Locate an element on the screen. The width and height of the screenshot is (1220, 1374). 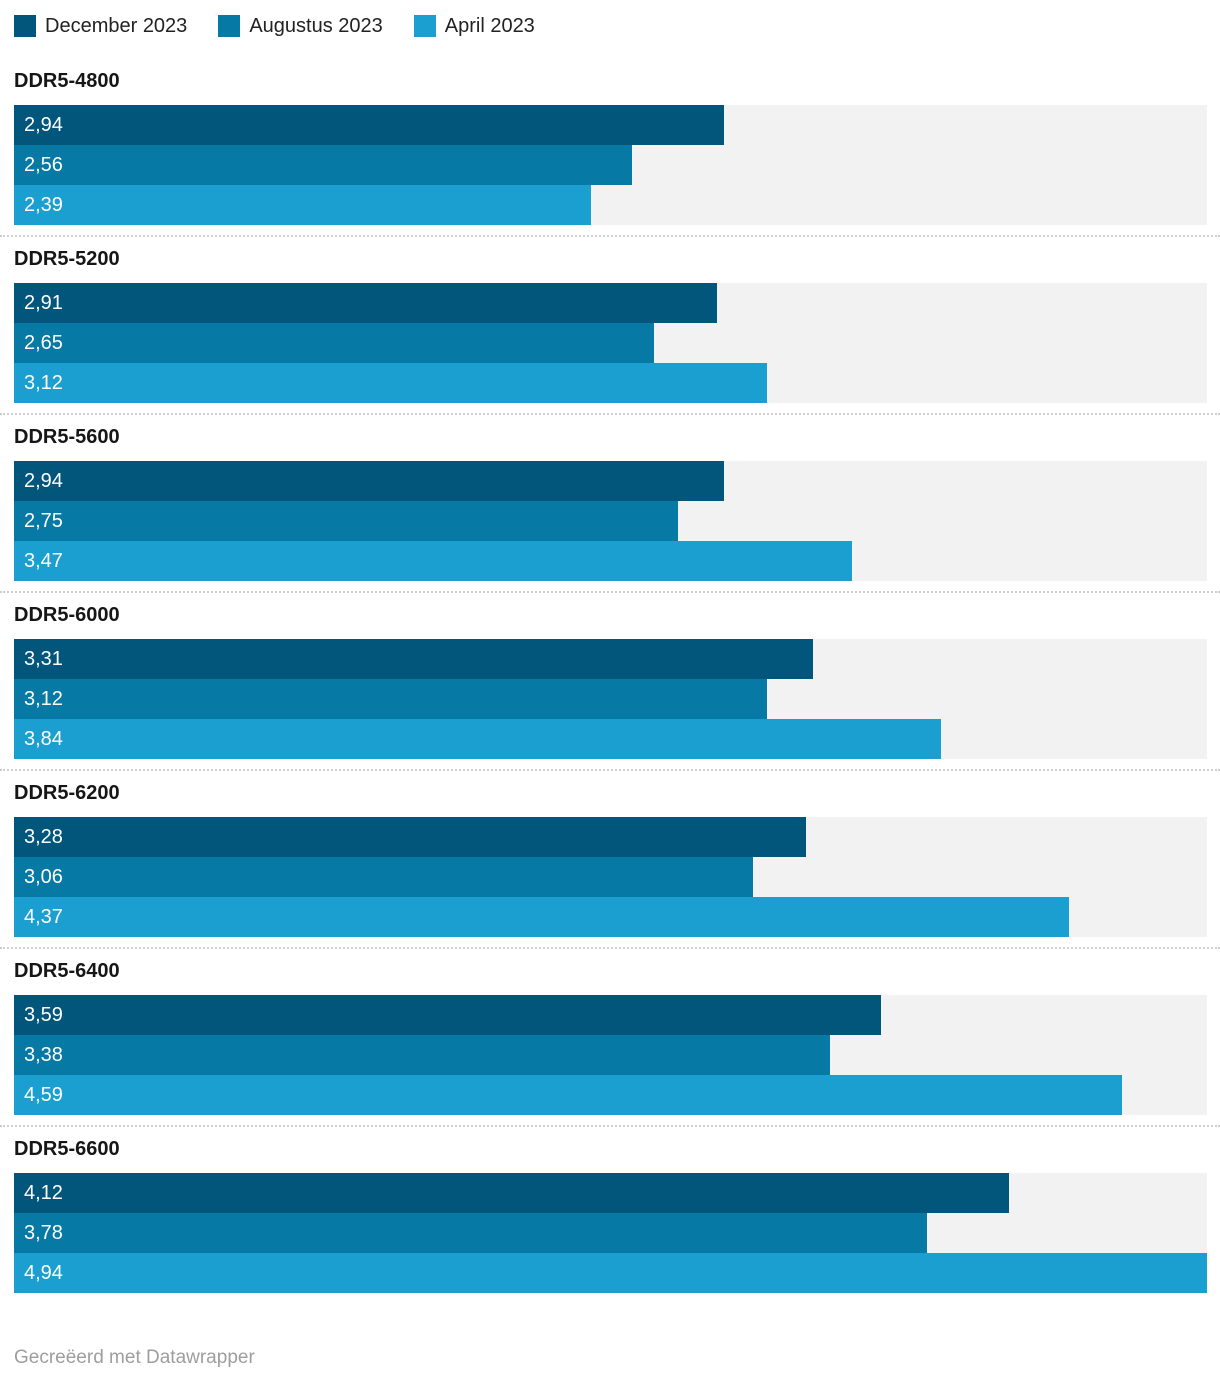
bar-row: 3,38 is located at coordinates (610, 1055).